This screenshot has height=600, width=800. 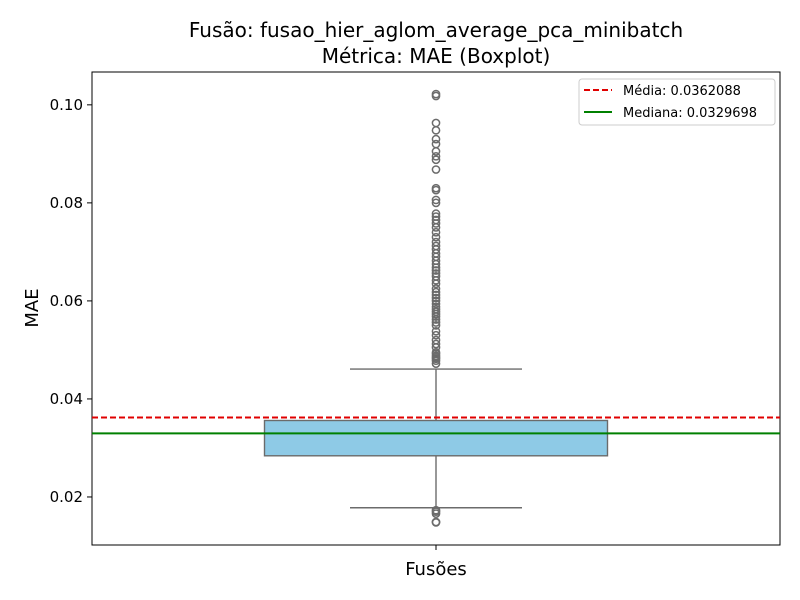 What do you see at coordinates (436, 569) in the screenshot?
I see `x-axis-label: Fusões` at bounding box center [436, 569].